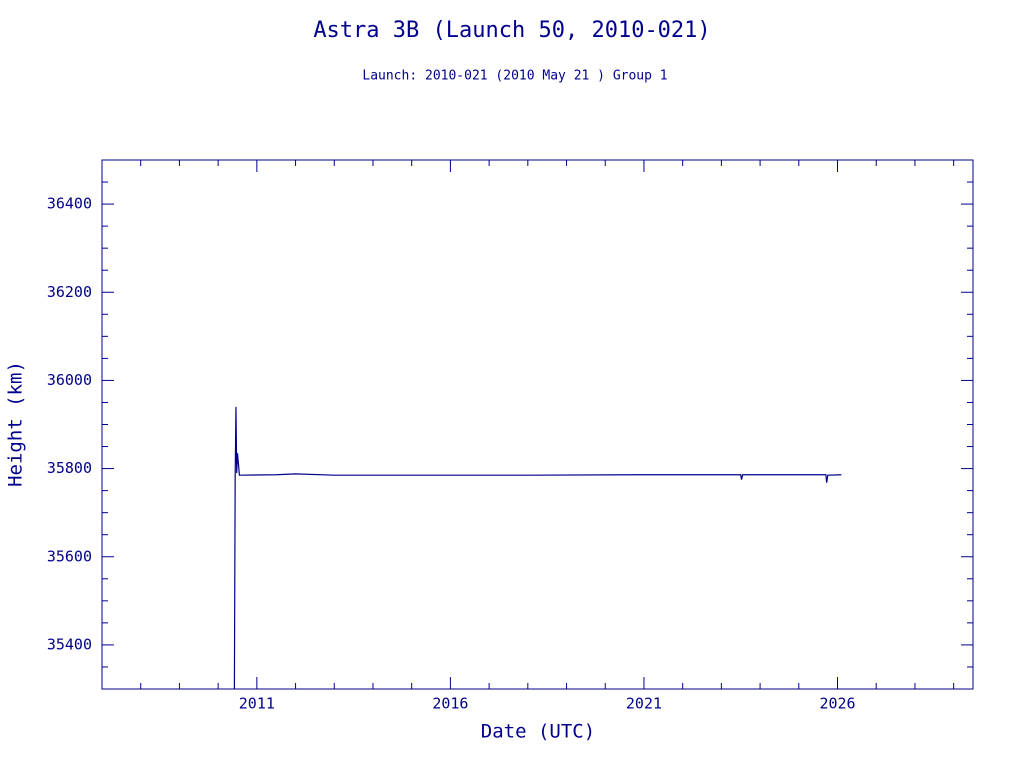 The width and height of the screenshot is (1024, 768). I want to click on y-tick-label: 36200, so click(69, 292).